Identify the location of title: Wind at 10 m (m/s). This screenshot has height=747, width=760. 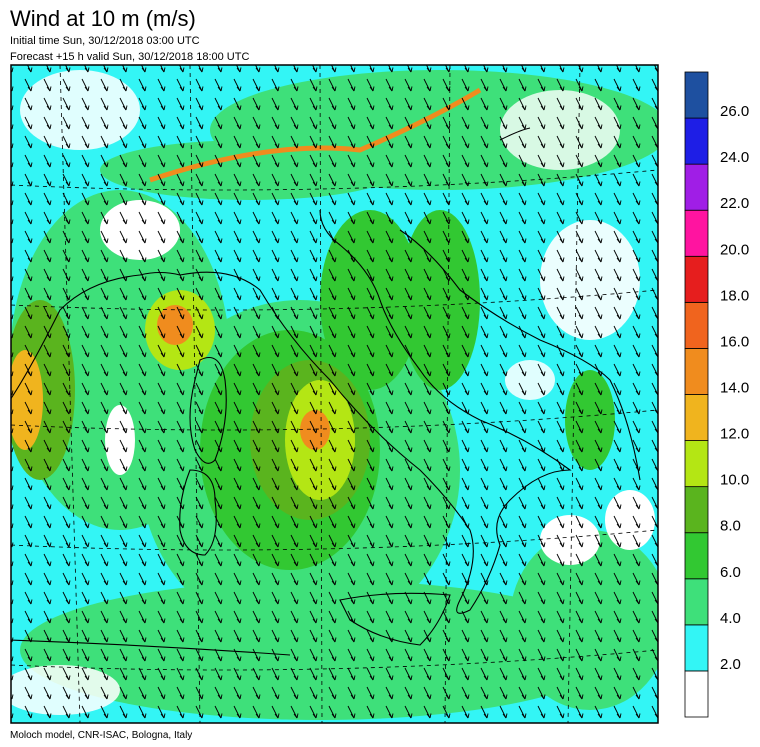
(103, 18).